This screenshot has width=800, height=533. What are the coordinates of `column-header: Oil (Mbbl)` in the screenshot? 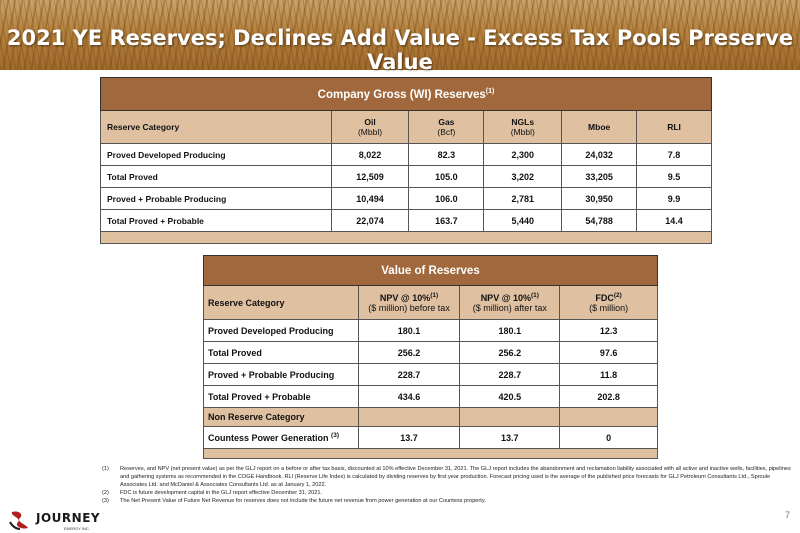 It's located at (370, 127).